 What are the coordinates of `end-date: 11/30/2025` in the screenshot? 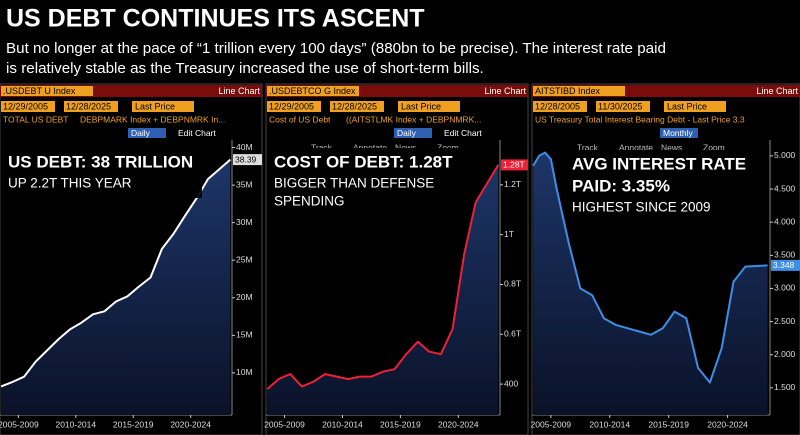 It's located at (620, 106).